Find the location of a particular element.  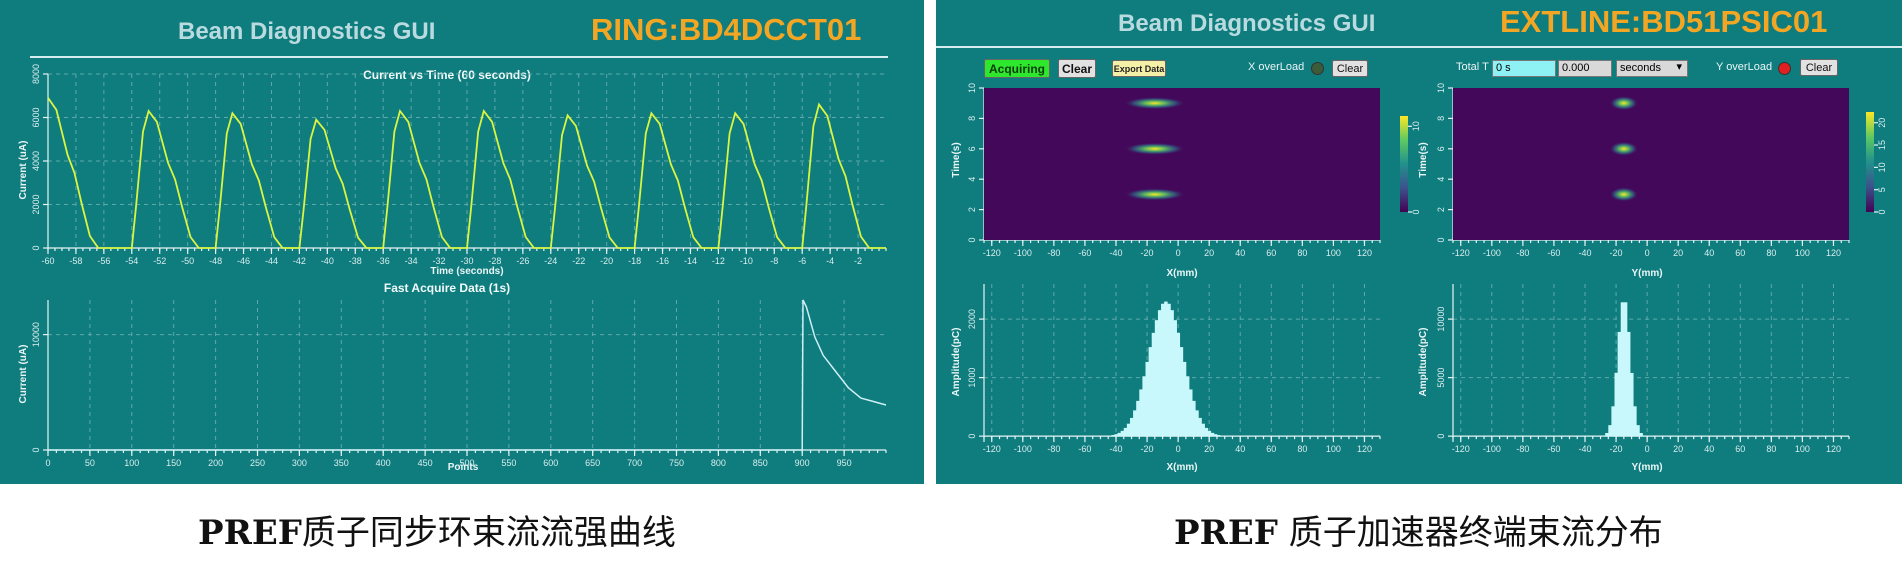

title-divider is located at coordinates (459, 57).